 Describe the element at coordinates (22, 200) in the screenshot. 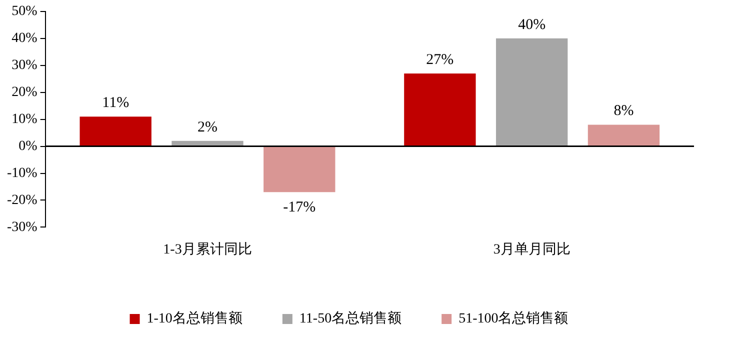

I see `y-tick-label: -20%` at that location.